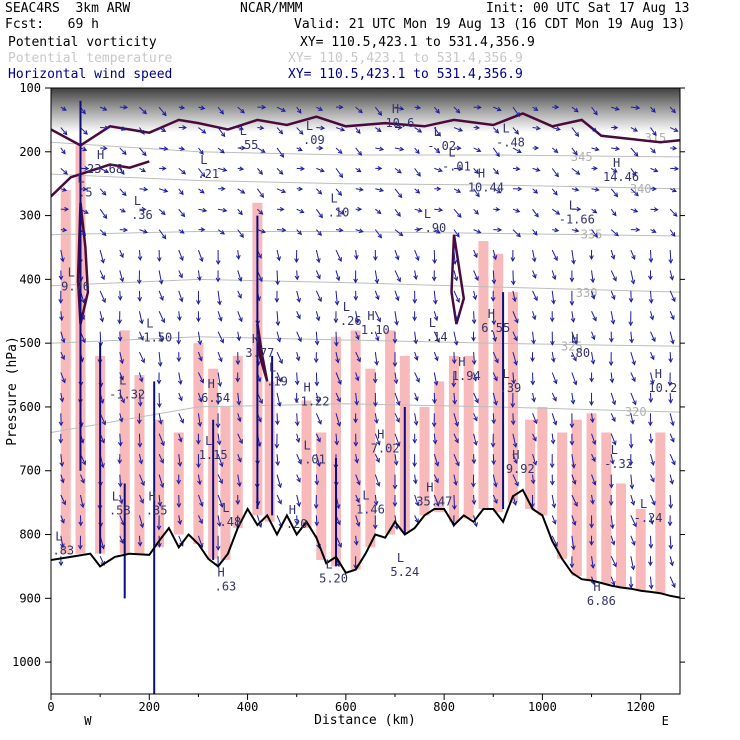  I want to click on theta-isoline, so click(365, 341).